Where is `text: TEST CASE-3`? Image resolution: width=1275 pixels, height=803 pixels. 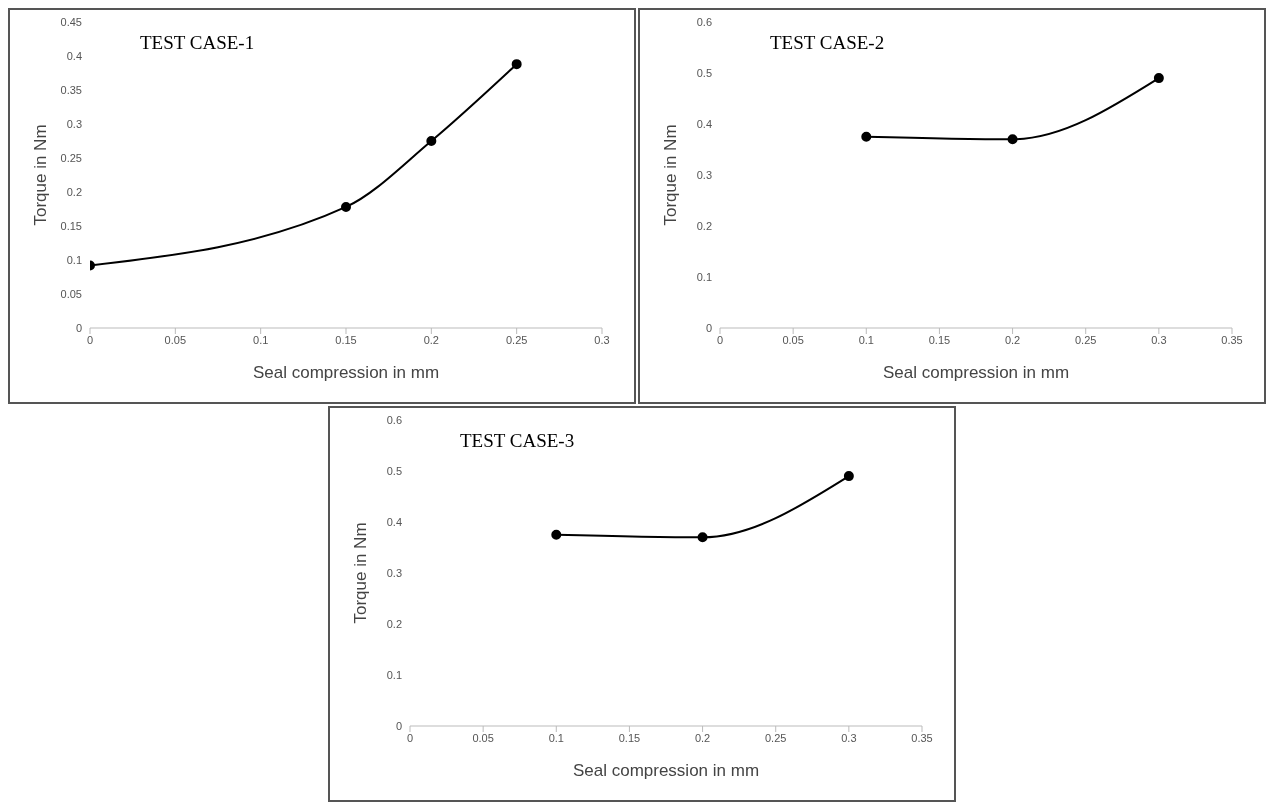
text: TEST CASE-3 is located at coordinates (517, 441).